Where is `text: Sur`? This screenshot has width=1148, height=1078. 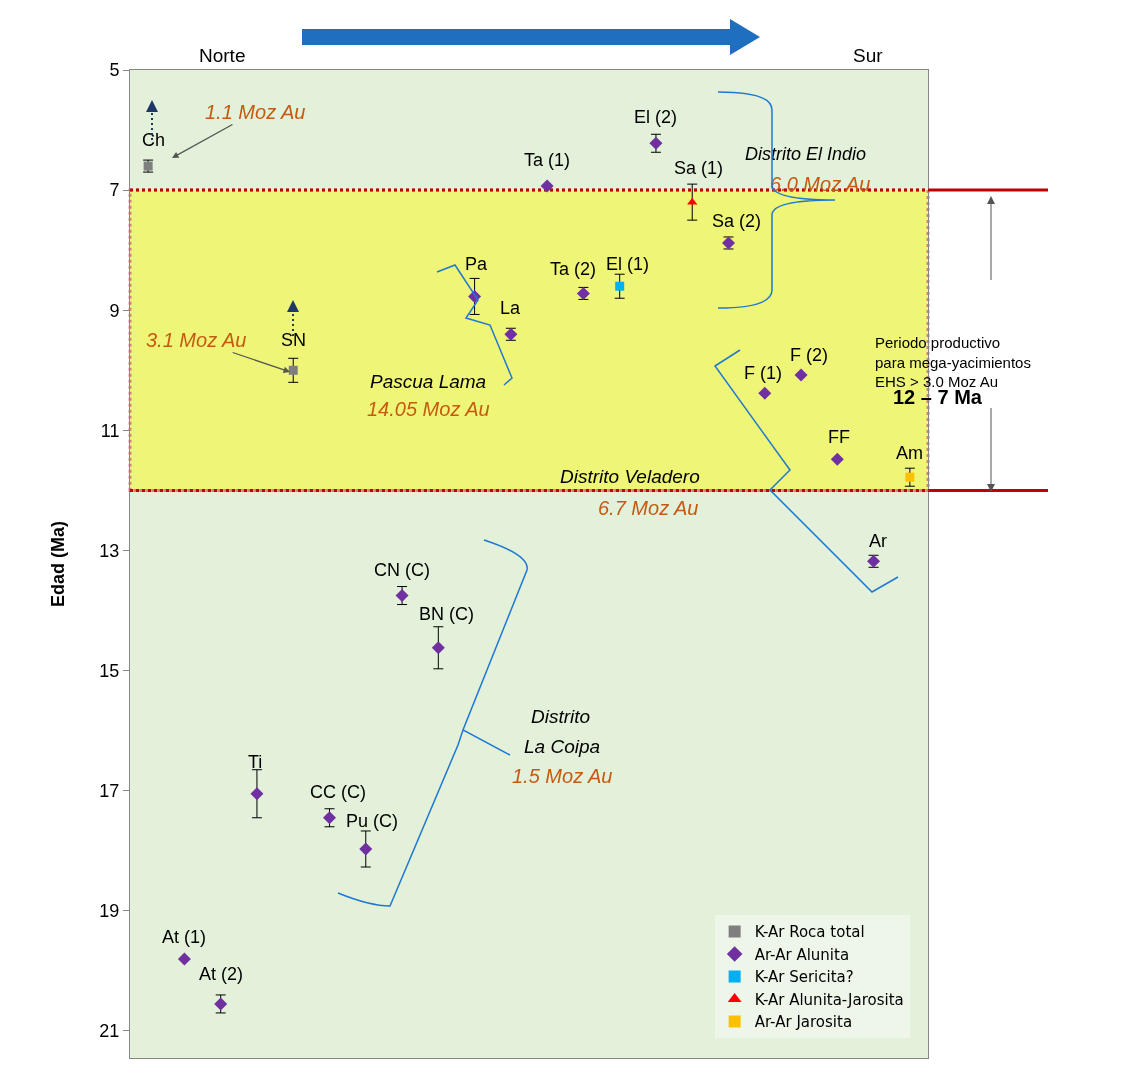 text: Sur is located at coordinates (868, 55).